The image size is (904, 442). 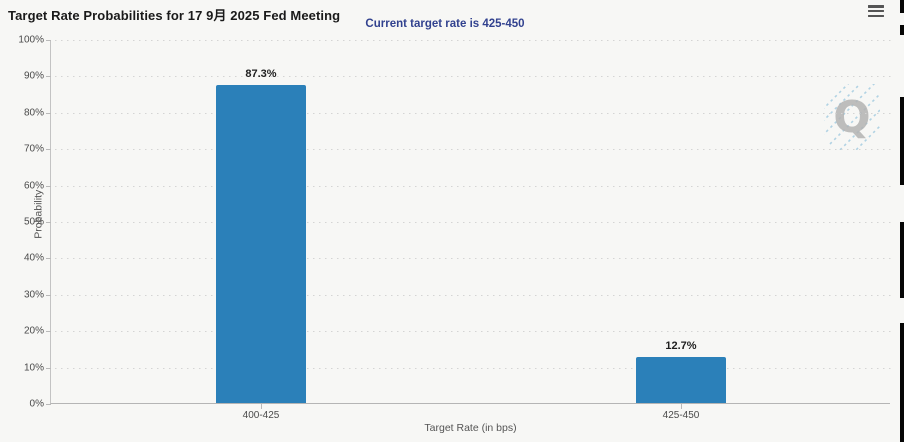 What do you see at coordinates (33, 295) in the screenshot?
I see `y-axis-tick-label: 30%` at bounding box center [33, 295].